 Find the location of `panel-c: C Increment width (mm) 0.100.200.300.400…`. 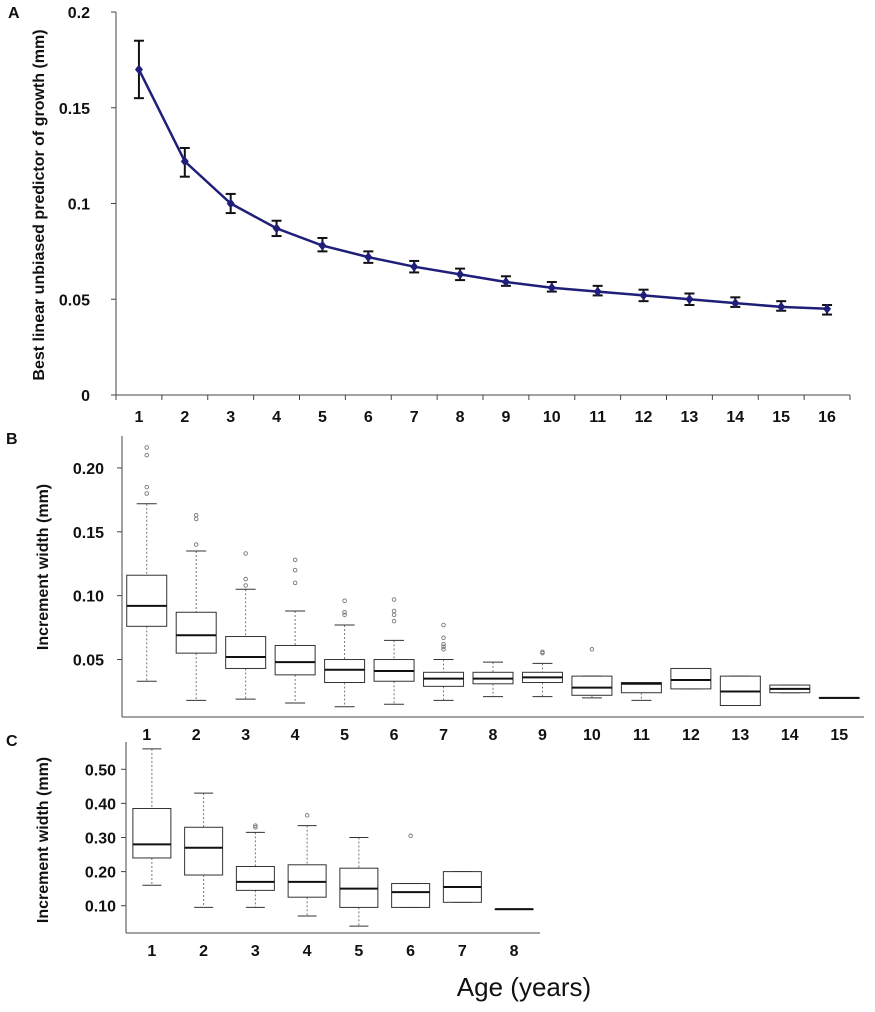

panel-c: C Increment width (mm) 0.100.200.300.400… is located at coordinates (273, 846).